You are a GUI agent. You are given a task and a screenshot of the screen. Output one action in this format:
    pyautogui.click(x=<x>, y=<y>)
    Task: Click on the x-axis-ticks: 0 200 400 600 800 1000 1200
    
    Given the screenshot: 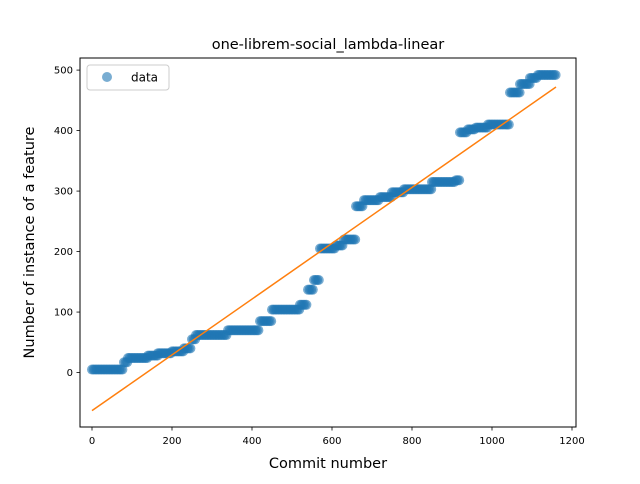 What is the action you would take?
    pyautogui.click(x=337, y=437)
    